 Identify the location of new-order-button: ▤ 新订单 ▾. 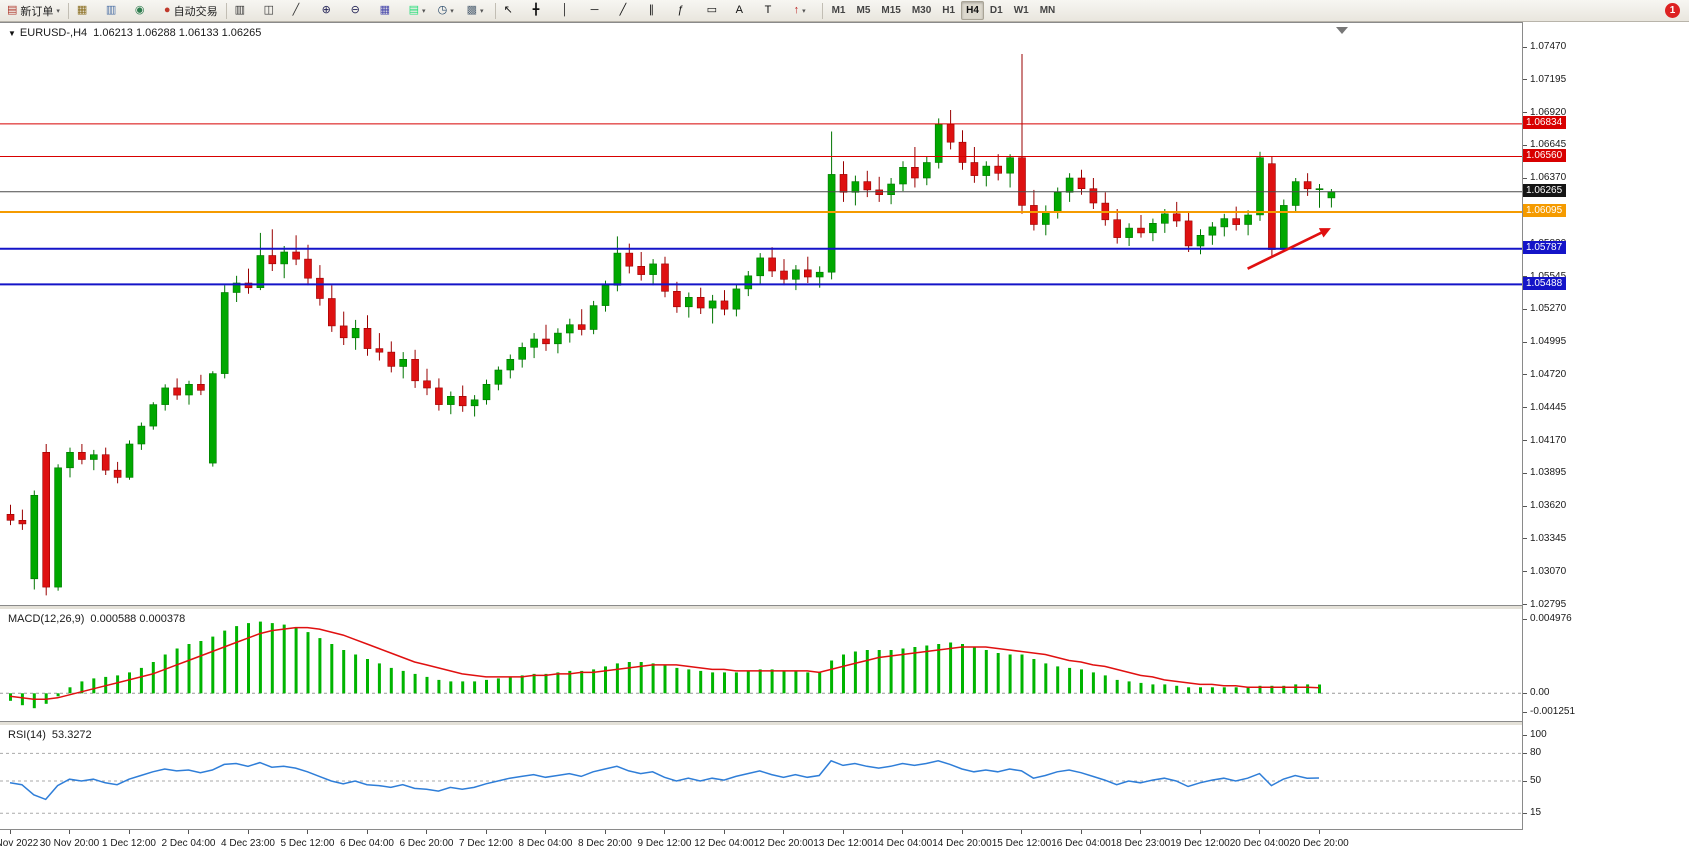
(33, 10).